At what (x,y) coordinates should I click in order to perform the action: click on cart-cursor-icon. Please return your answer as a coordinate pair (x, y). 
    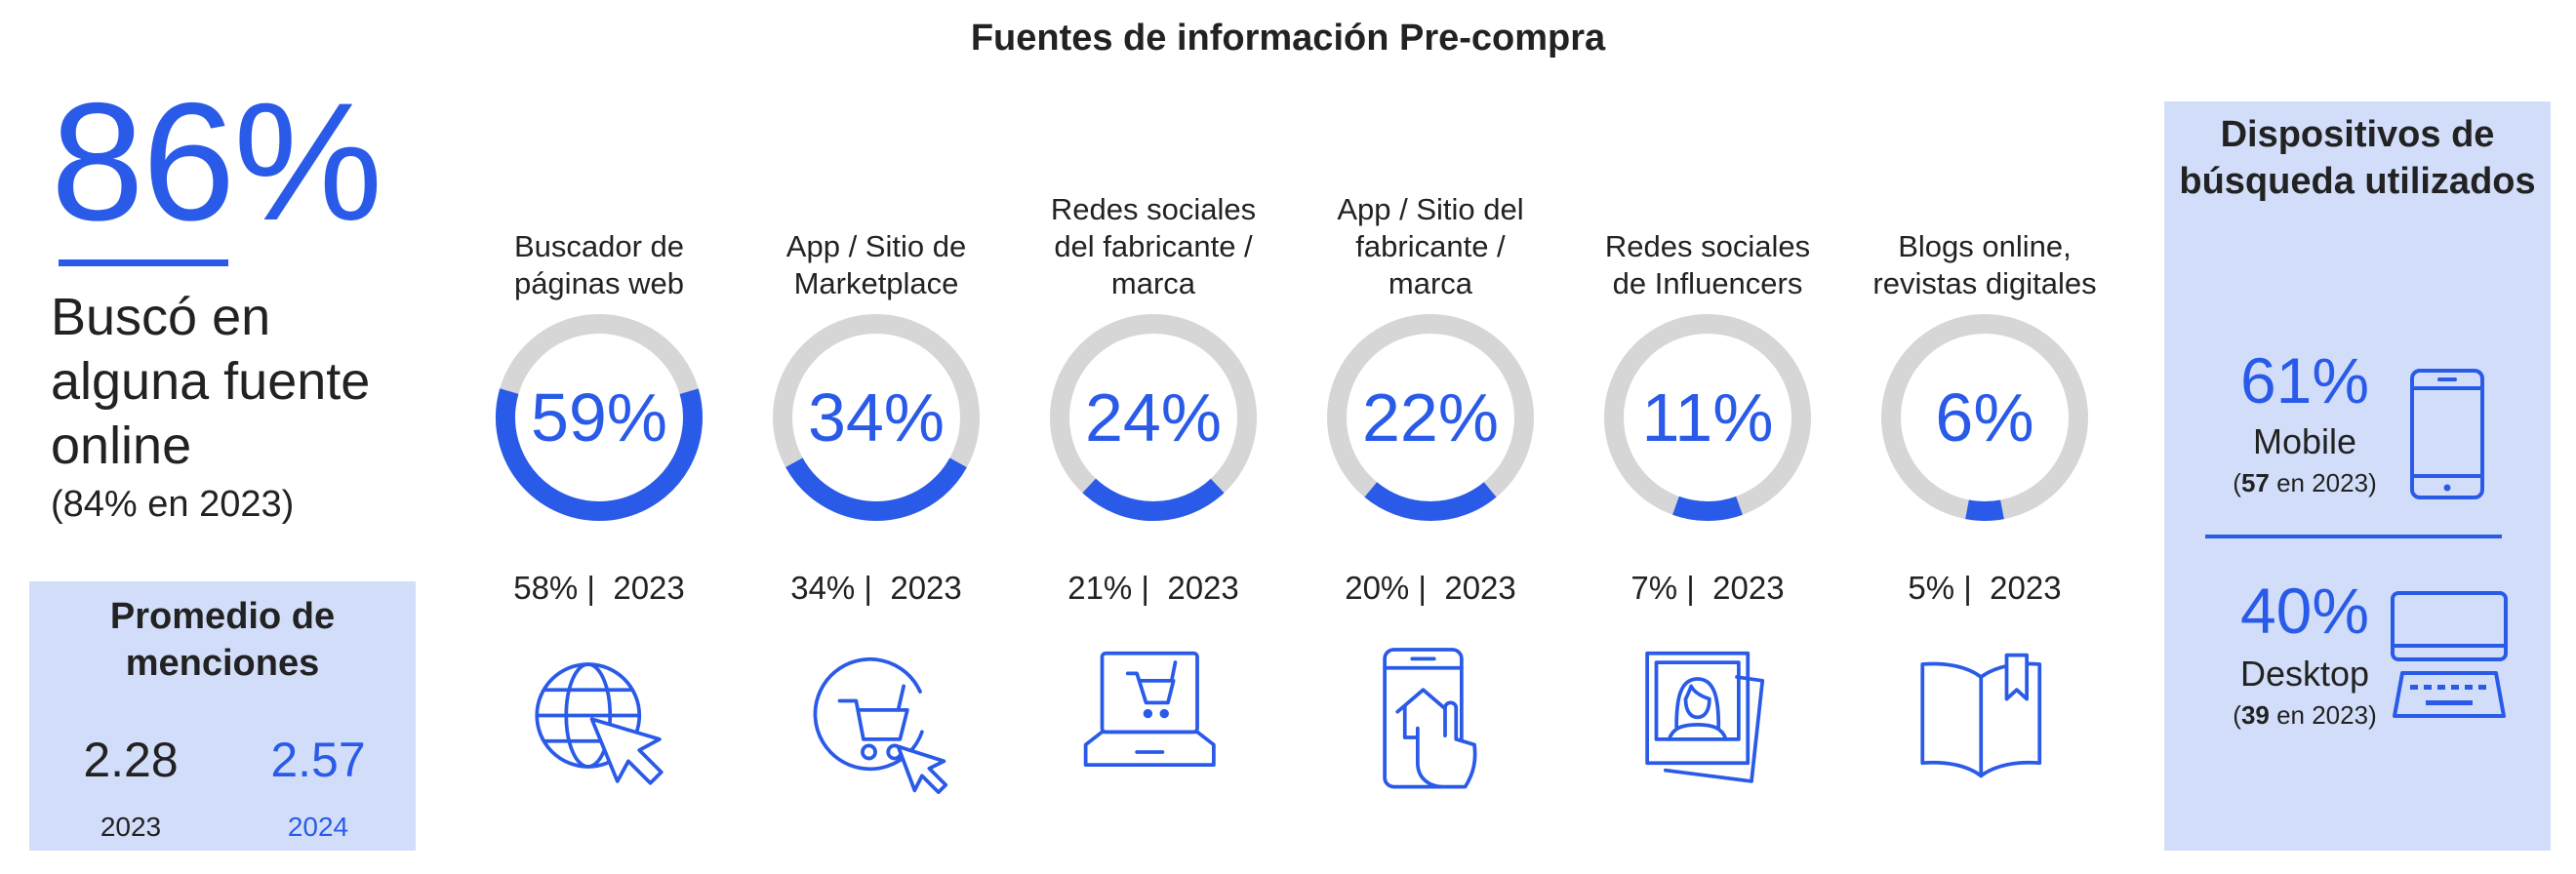
    Looking at the image, I should click on (880, 726).